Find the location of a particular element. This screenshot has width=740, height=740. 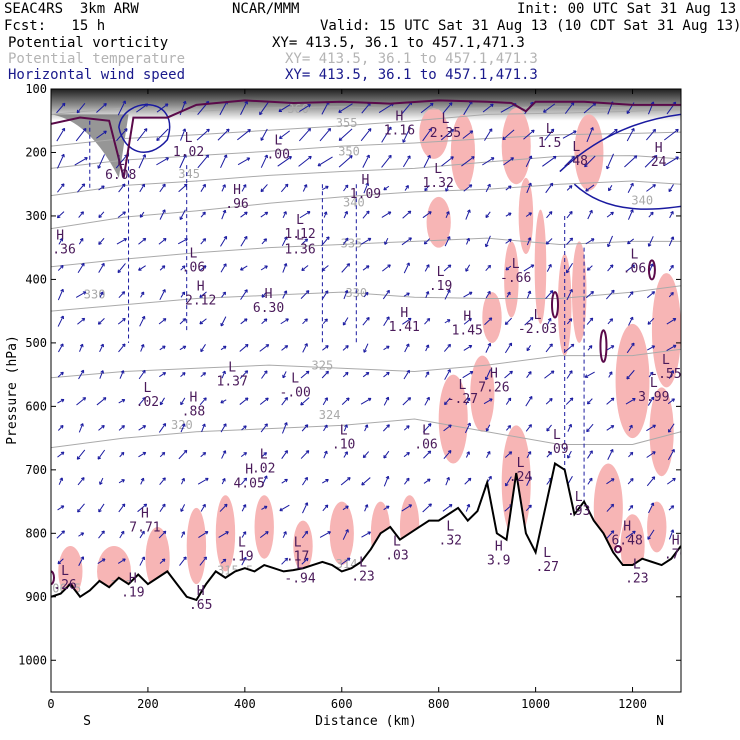

theta-label: 360 is located at coordinates (298, 109).